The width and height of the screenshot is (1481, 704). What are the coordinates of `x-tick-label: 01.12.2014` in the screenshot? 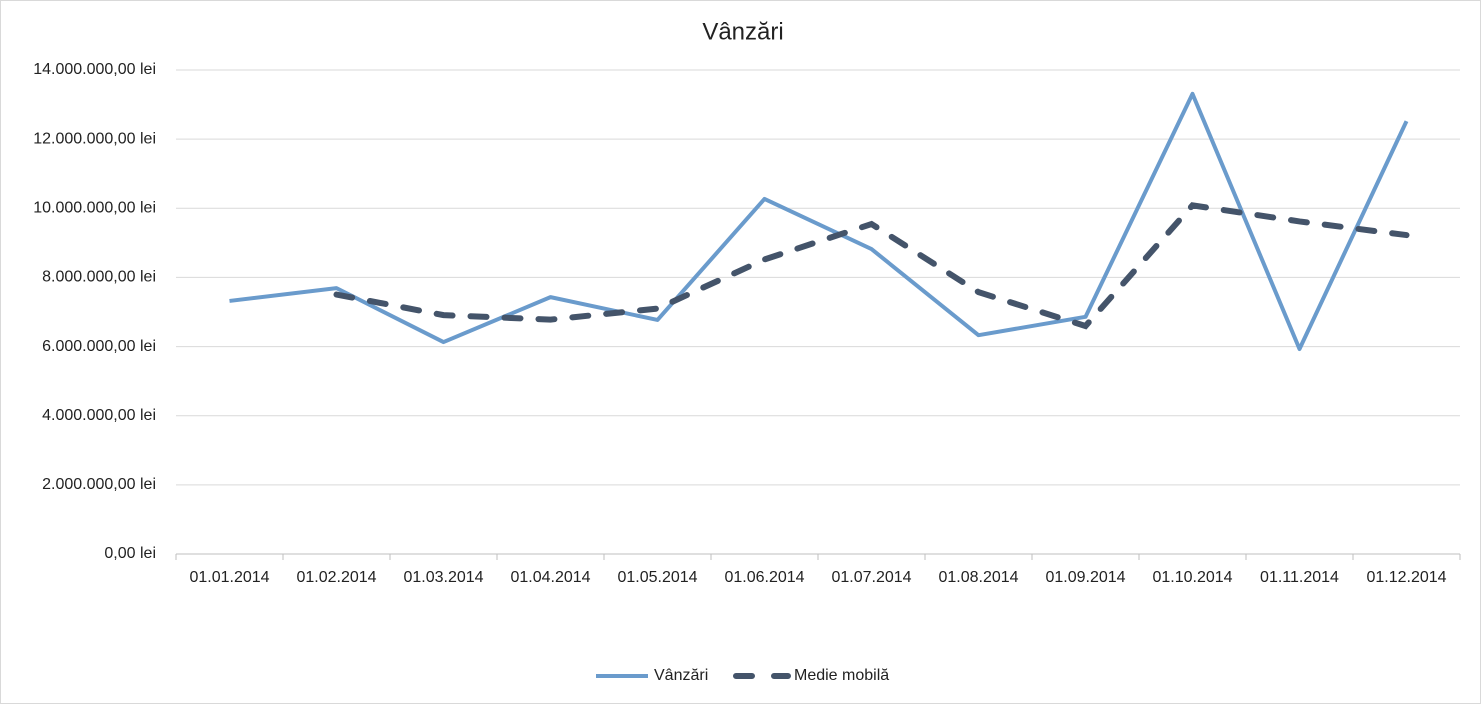 It's located at (1406, 577).